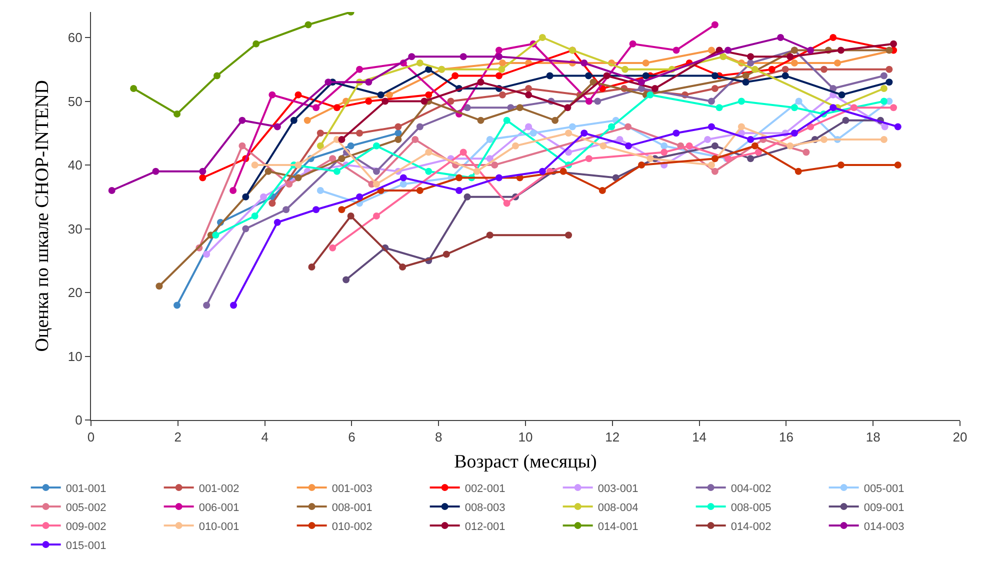 The image size is (998, 571). Describe the element at coordinates (75, 101) in the screenshot. I see `y-tick-label: 50` at that location.